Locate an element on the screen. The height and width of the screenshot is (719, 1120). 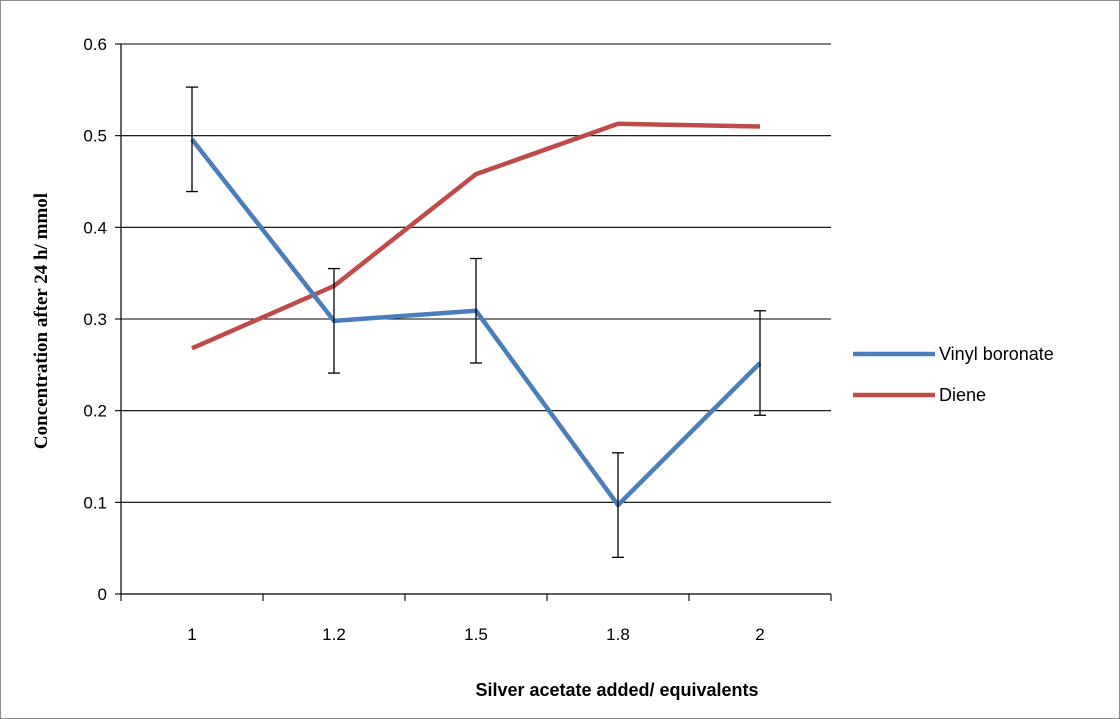
legend-item: Vinyl boronate is located at coordinates (953, 354).